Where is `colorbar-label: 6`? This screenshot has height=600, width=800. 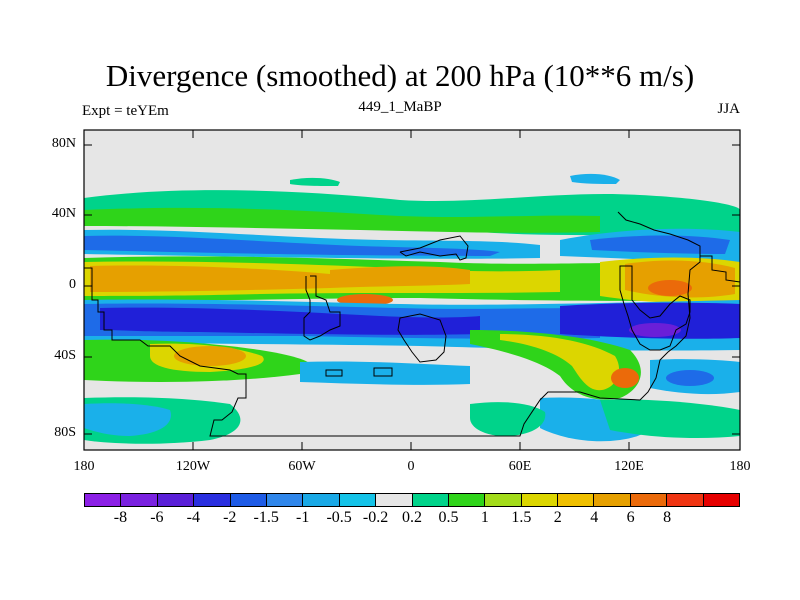
colorbar-label: 6 is located at coordinates (630, 517).